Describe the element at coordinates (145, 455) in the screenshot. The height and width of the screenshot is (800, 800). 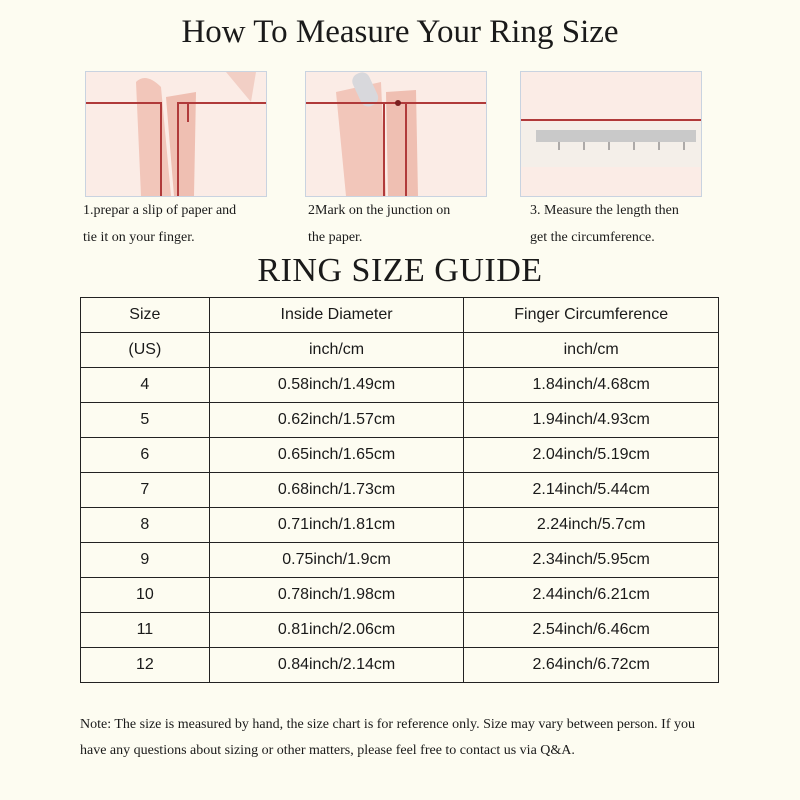
I see `cell-size: 6` at that location.